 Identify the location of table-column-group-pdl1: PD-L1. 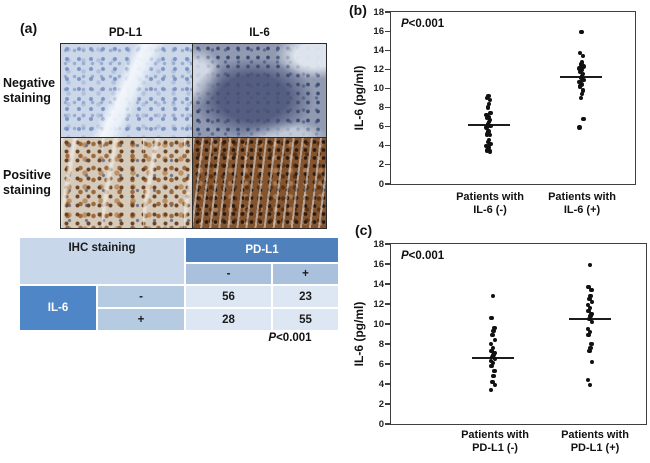
(262, 250).